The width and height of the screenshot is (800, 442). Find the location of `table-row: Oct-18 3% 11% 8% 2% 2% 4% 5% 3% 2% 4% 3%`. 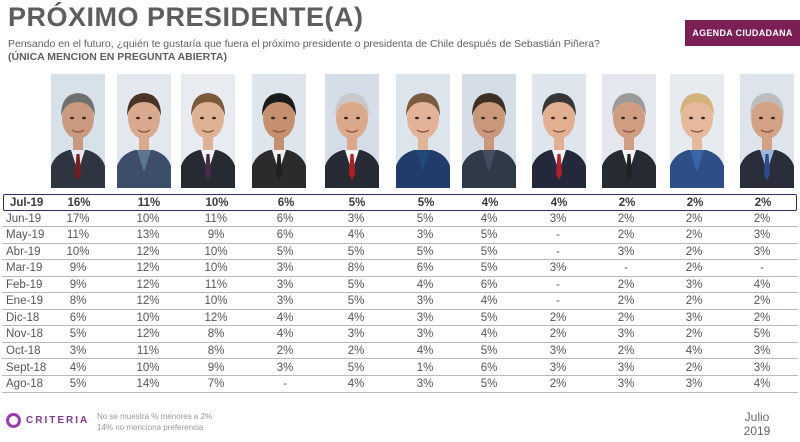

table-row: Oct-18 3% 11% 8% 2% 2% 4% 5% 3% 2% 4% 3% is located at coordinates (400, 351).